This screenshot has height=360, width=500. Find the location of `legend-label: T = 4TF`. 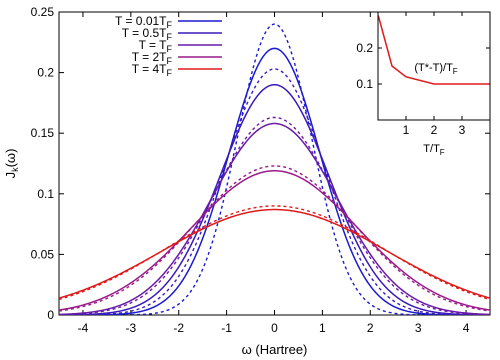

legend-label: T = 4TF is located at coordinates (152, 70).